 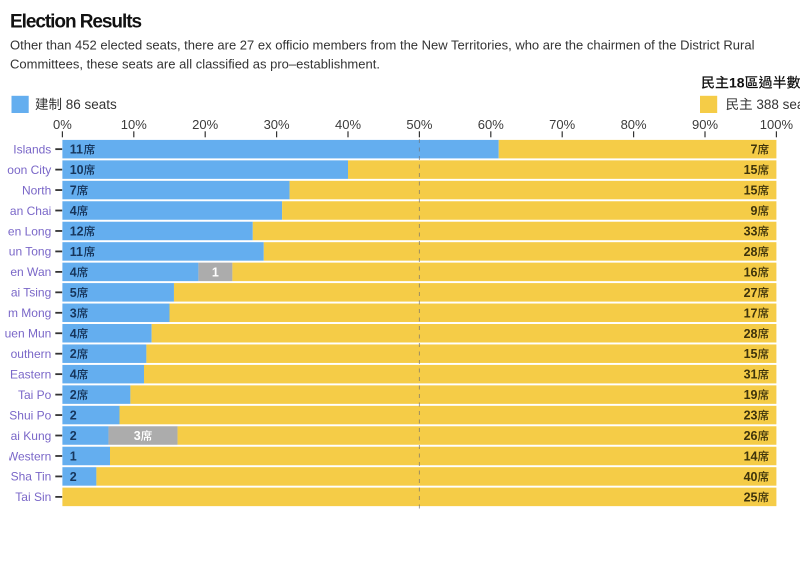 I want to click on svg-text: 388 seats, so click(x=778, y=104).